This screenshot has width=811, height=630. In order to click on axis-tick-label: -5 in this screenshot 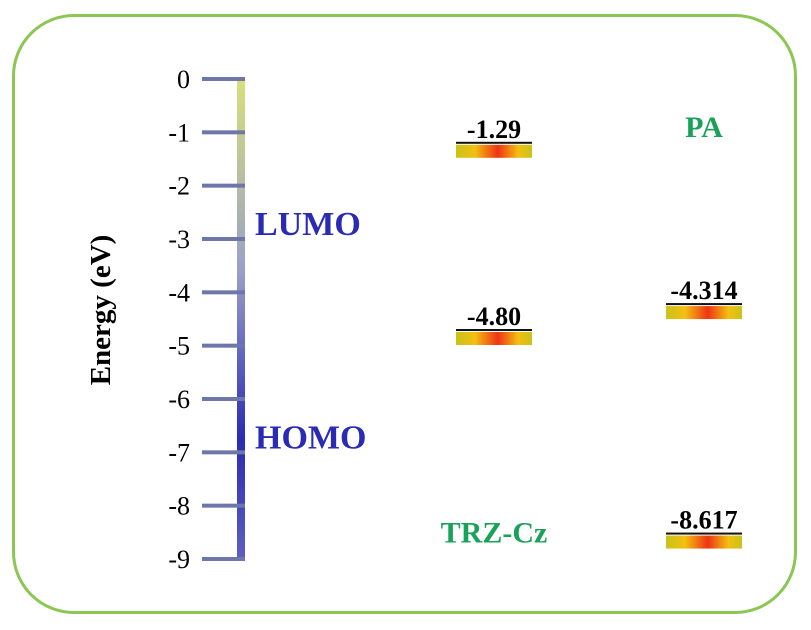, I will do `click(179, 346)`.